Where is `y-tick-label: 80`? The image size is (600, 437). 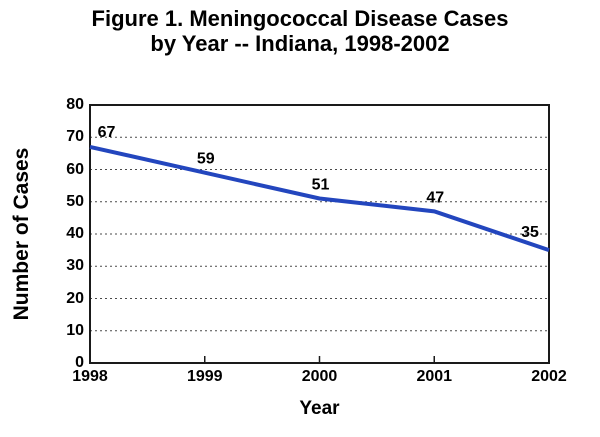 y-tick-label: 80 is located at coordinates (75, 104).